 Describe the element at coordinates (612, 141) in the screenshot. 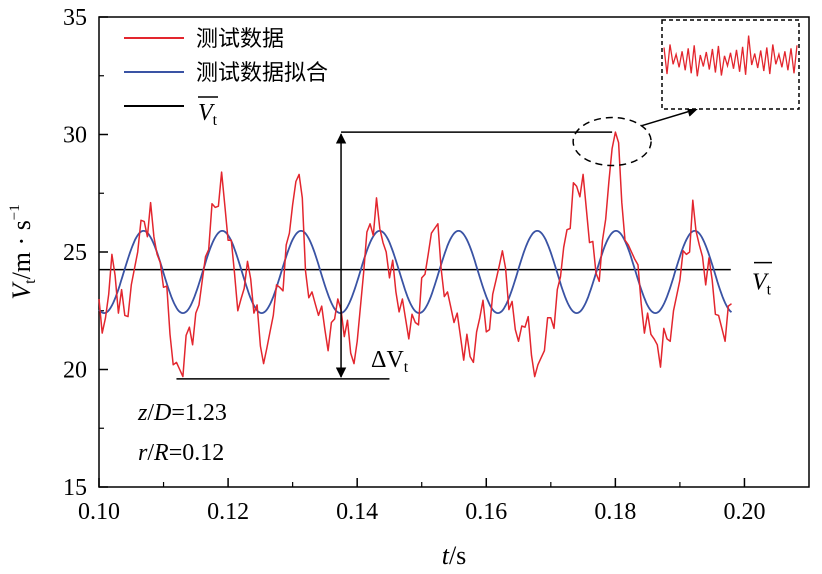

I see `zoom-ellipse` at that location.